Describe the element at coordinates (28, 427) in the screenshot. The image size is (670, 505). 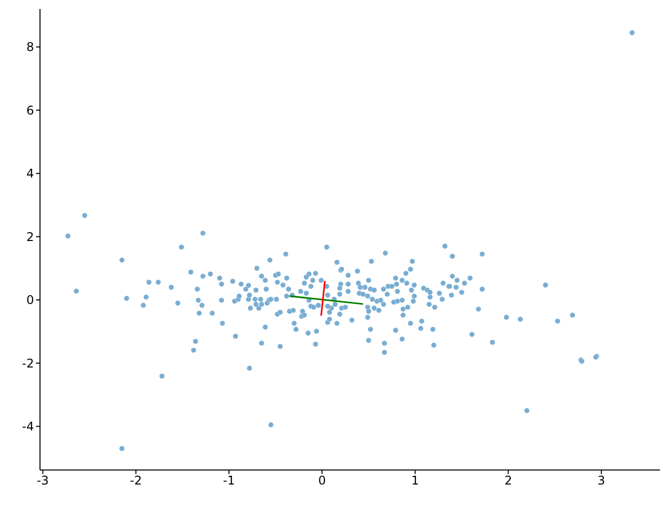
I see `y-tick-label: -4` at that location.